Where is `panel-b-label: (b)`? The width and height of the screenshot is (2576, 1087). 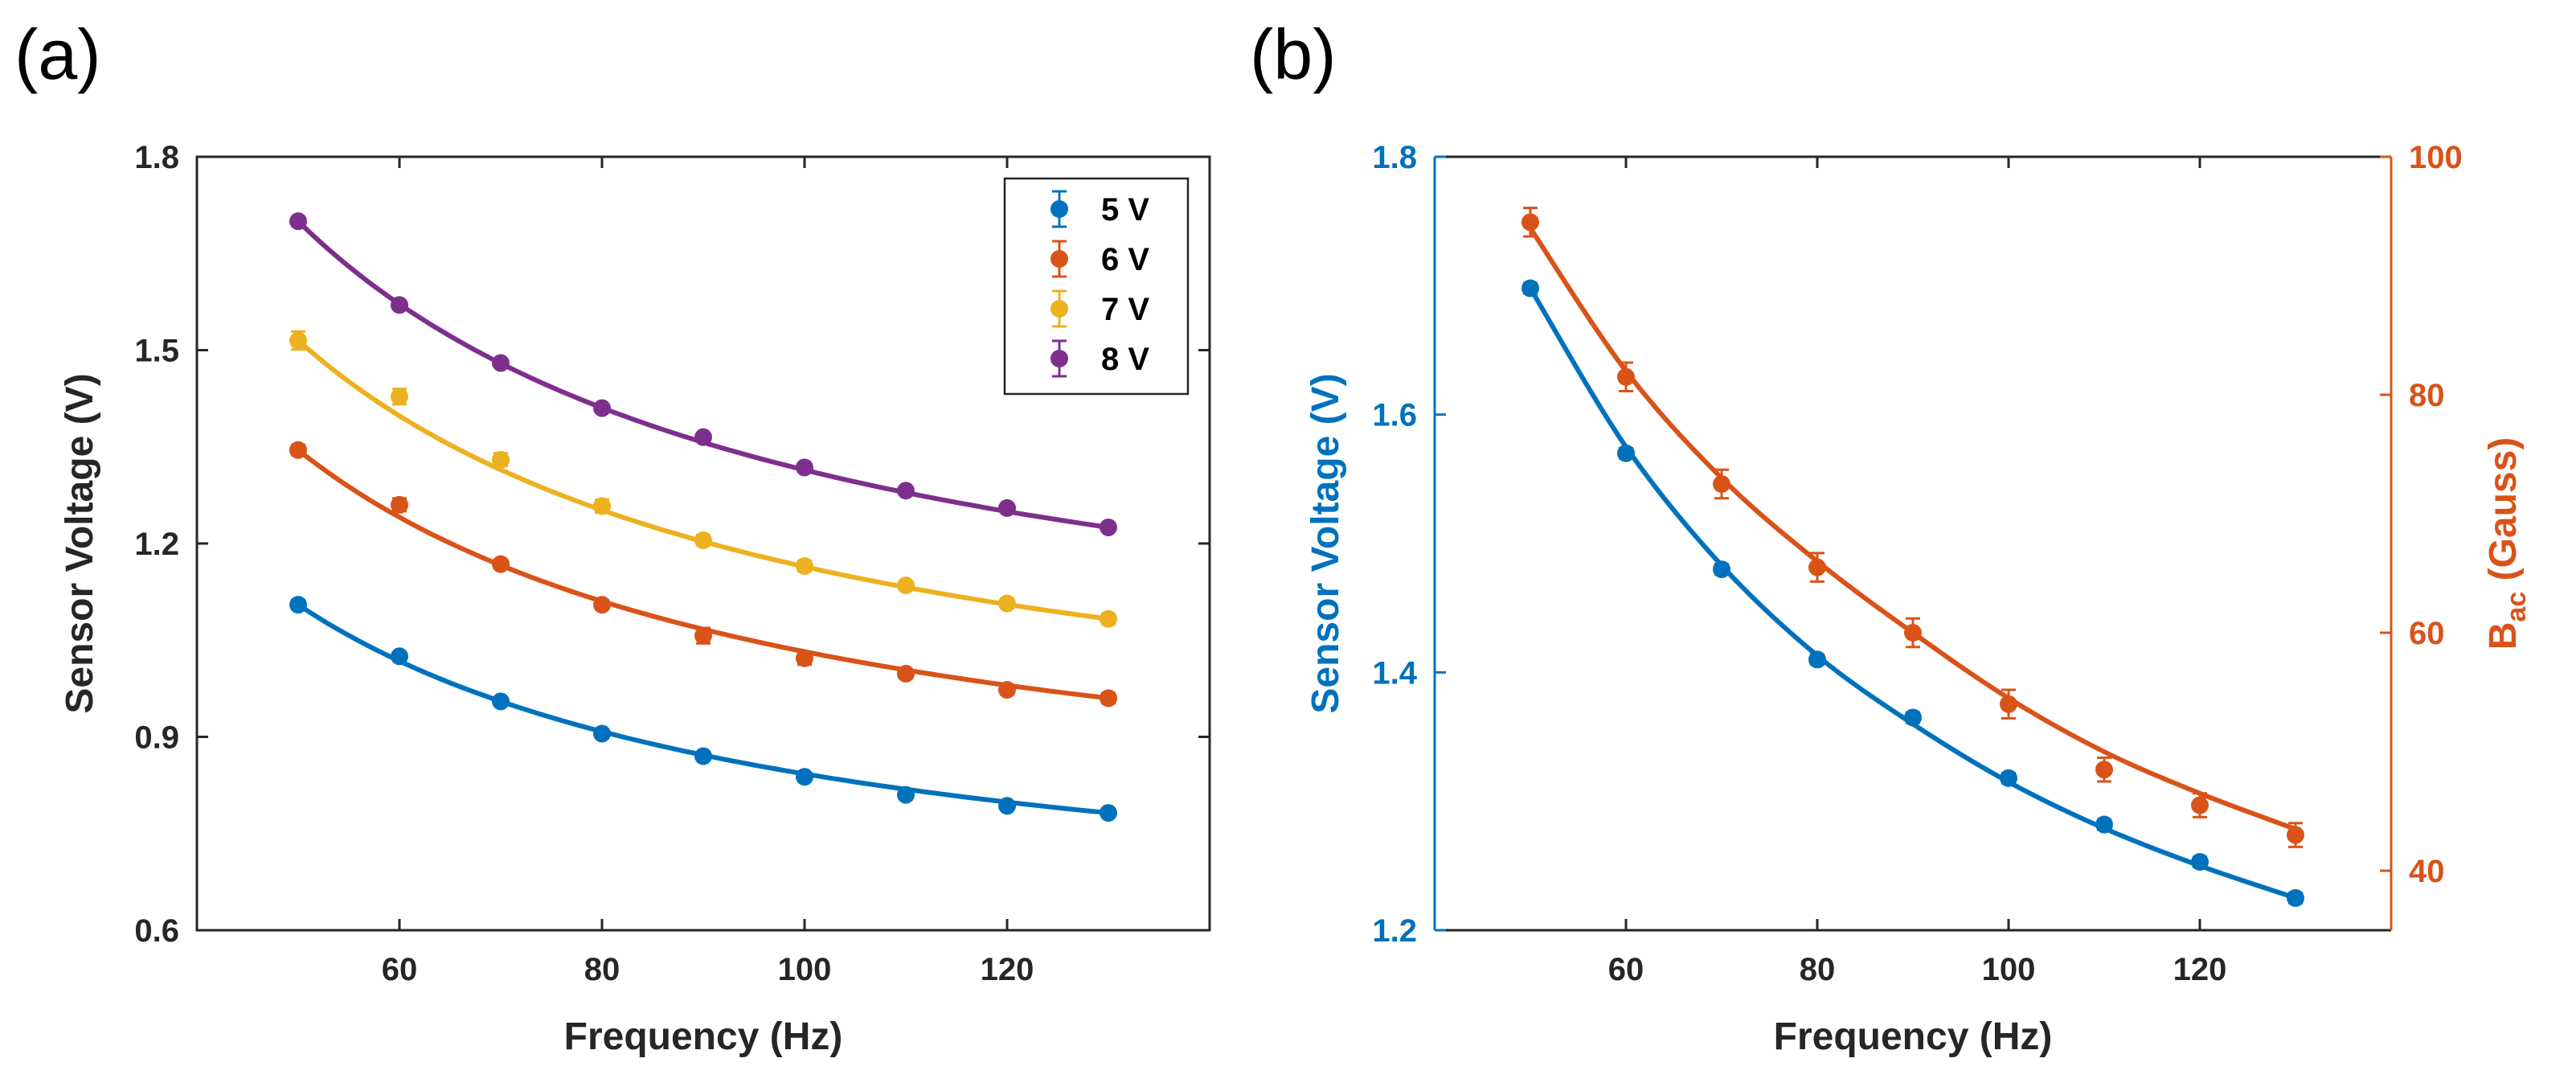
panel-b-label: (b) is located at coordinates (1293, 54).